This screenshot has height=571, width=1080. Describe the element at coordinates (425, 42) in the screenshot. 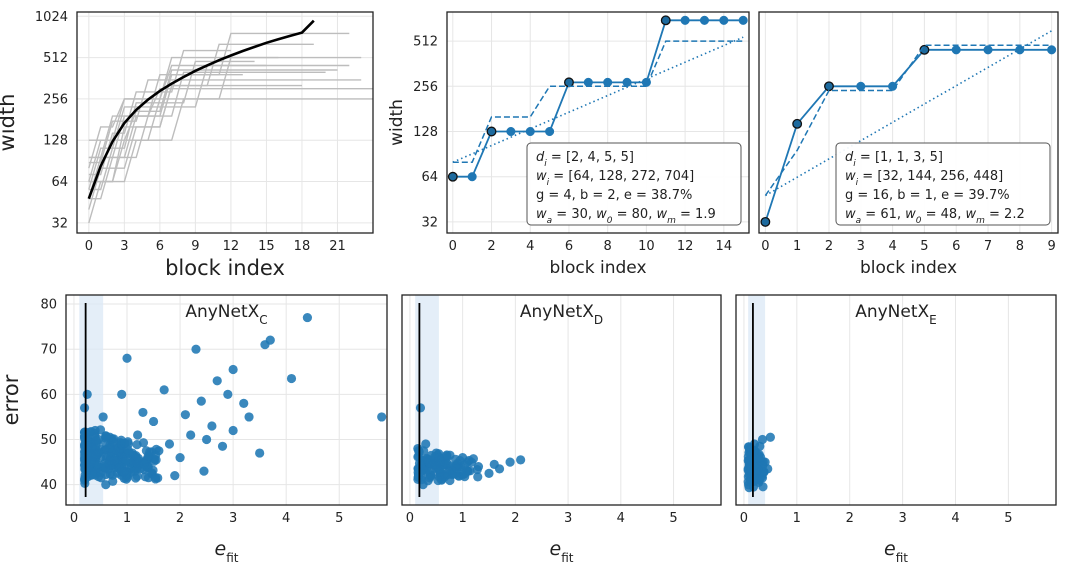

I see `y-tick-label: 512` at that location.